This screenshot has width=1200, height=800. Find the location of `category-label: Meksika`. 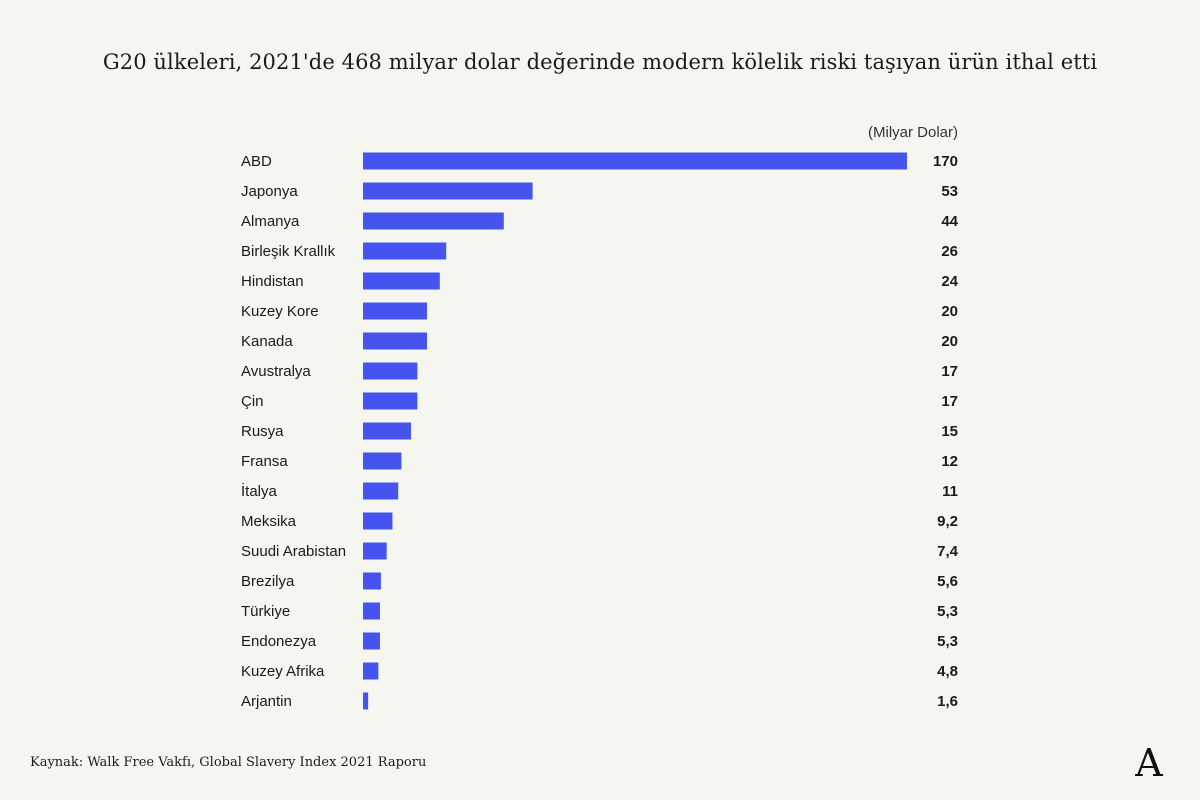

category-label: Meksika is located at coordinates (269, 521).